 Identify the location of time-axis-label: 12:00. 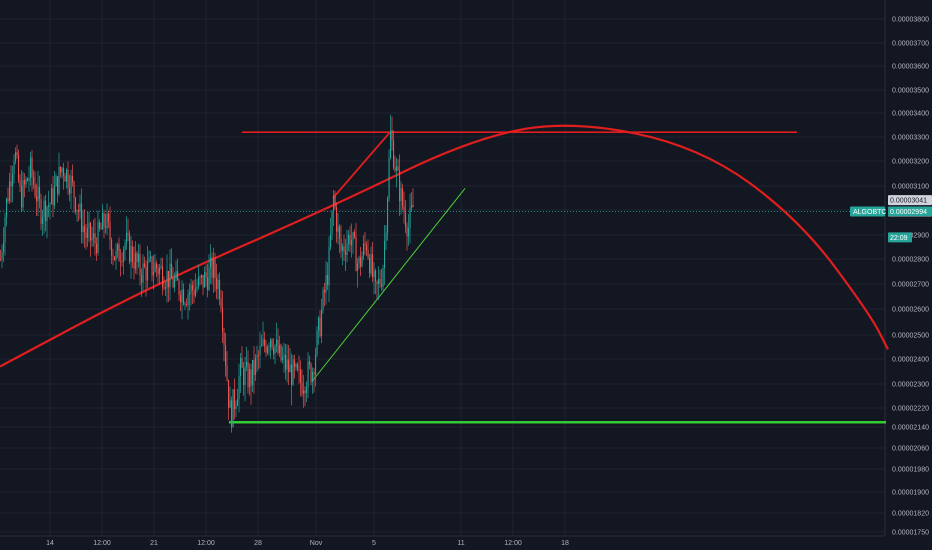
(102, 543).